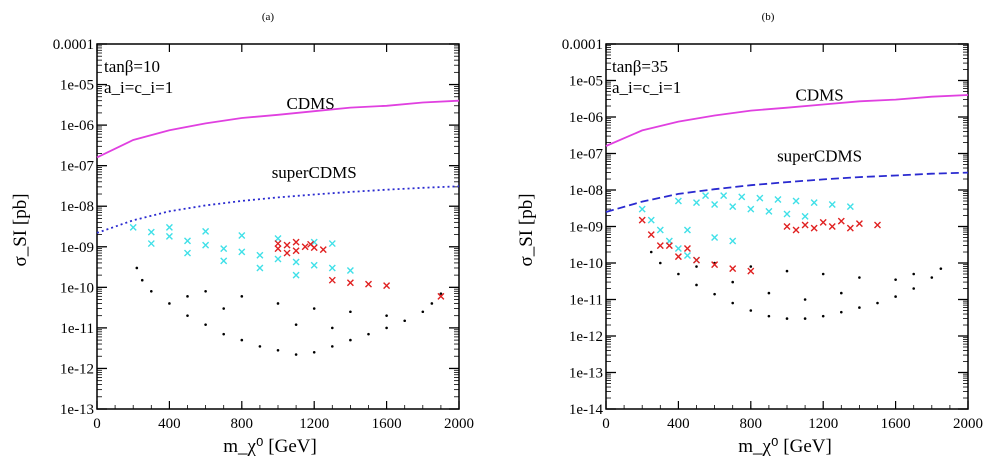 The height and width of the screenshot is (464, 993). I want to click on x-tick-label: 800, so click(242, 424).